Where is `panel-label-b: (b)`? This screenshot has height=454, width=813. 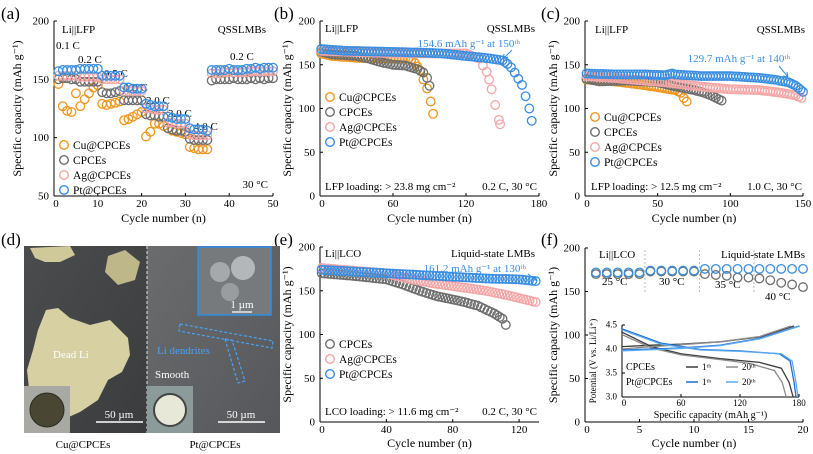 panel-label-b: (b) is located at coordinates (284, 13).